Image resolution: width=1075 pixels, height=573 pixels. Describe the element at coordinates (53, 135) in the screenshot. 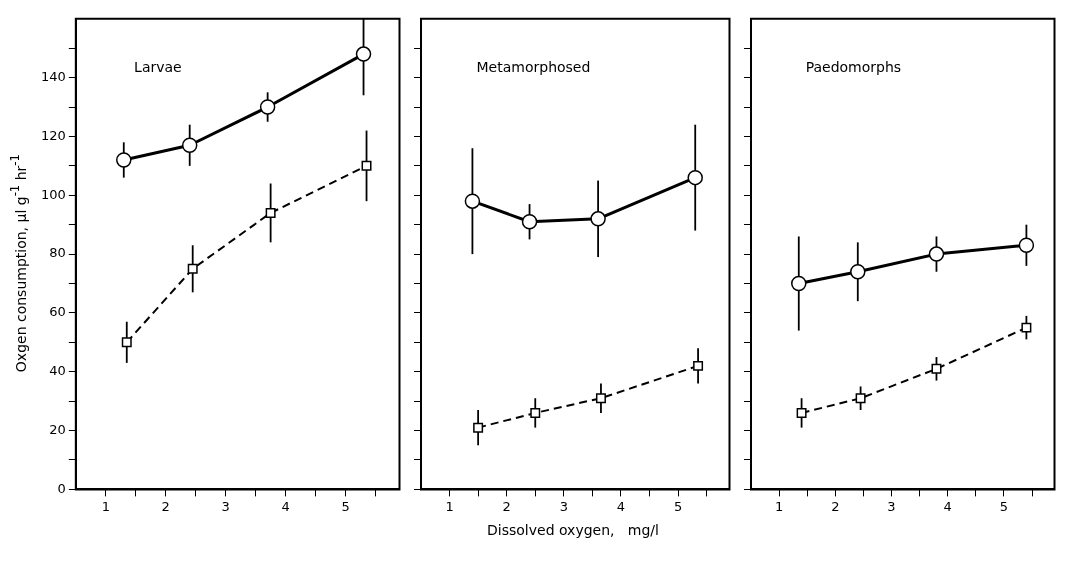

I see `y-tick-label: 120` at that location.